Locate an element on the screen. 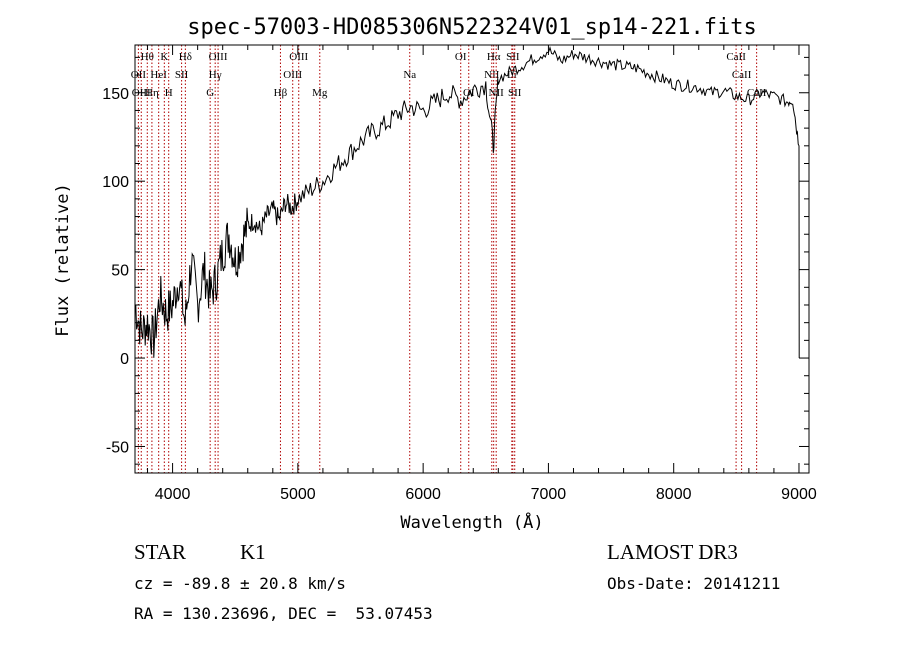 This screenshot has height=649, width=900. y-tick-label: -50 is located at coordinates (117, 447).